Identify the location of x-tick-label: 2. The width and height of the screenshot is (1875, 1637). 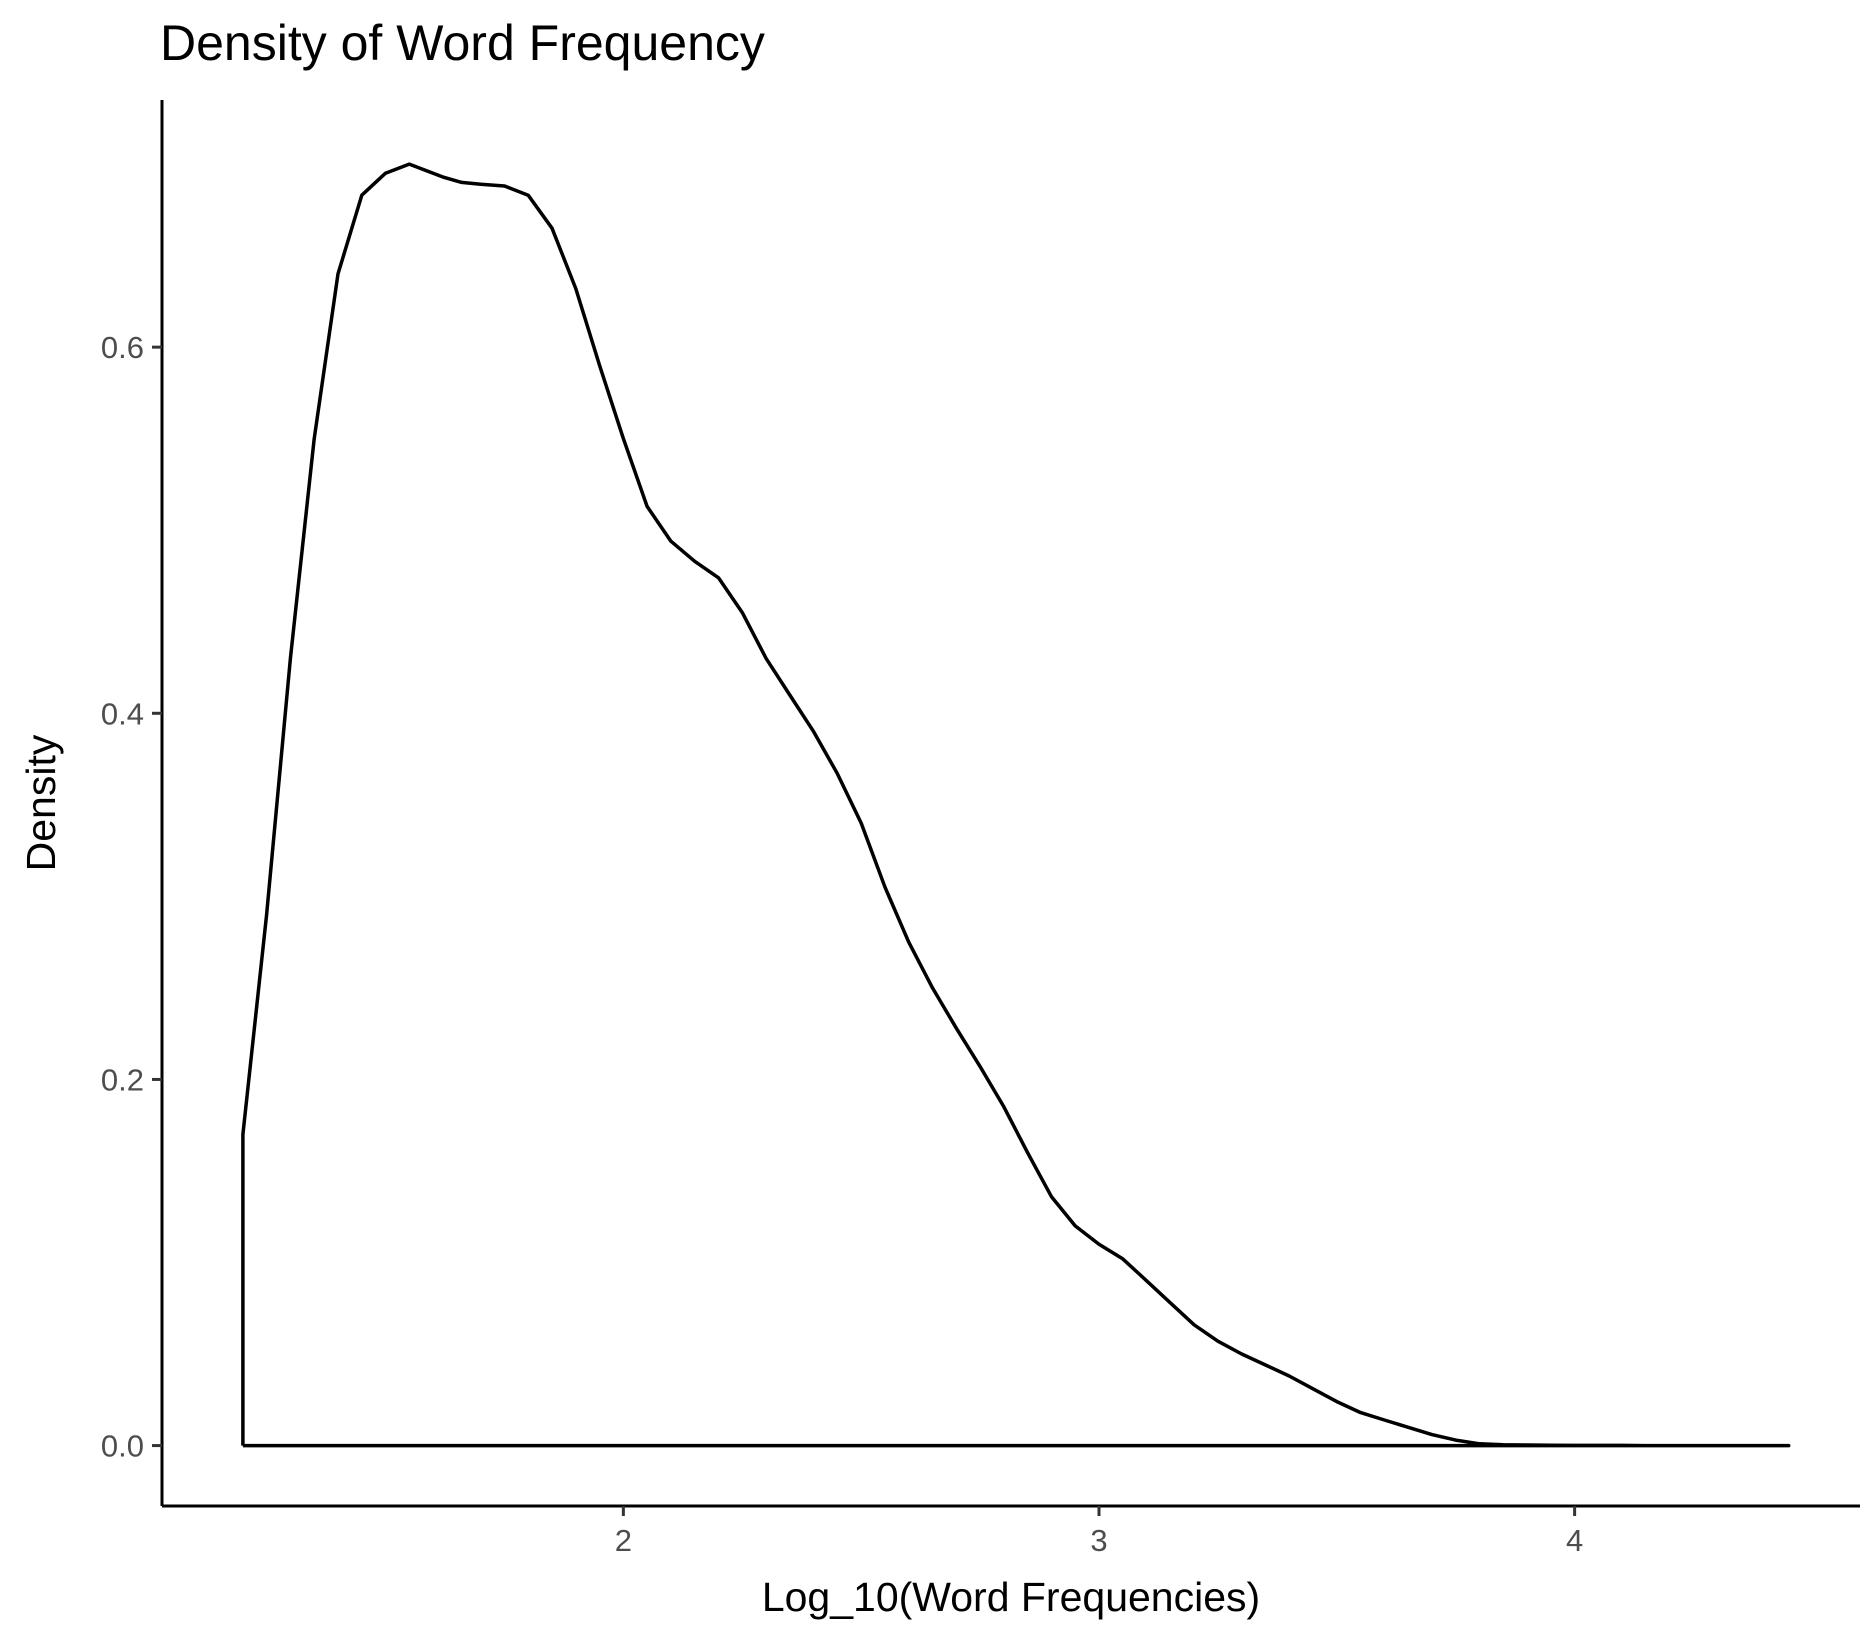
(623, 1540).